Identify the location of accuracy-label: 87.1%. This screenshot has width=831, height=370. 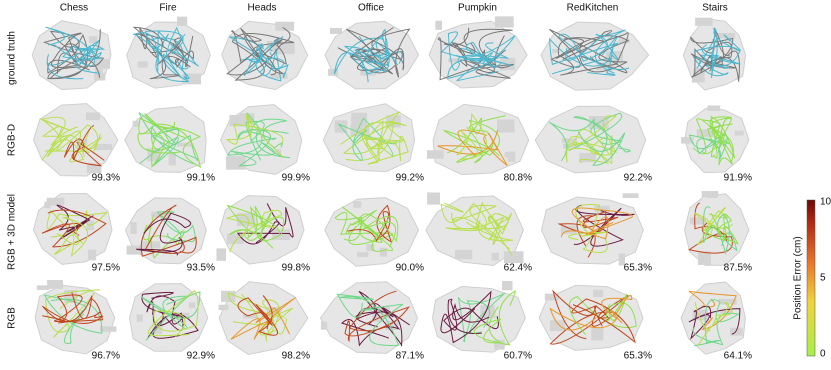
(410, 356).